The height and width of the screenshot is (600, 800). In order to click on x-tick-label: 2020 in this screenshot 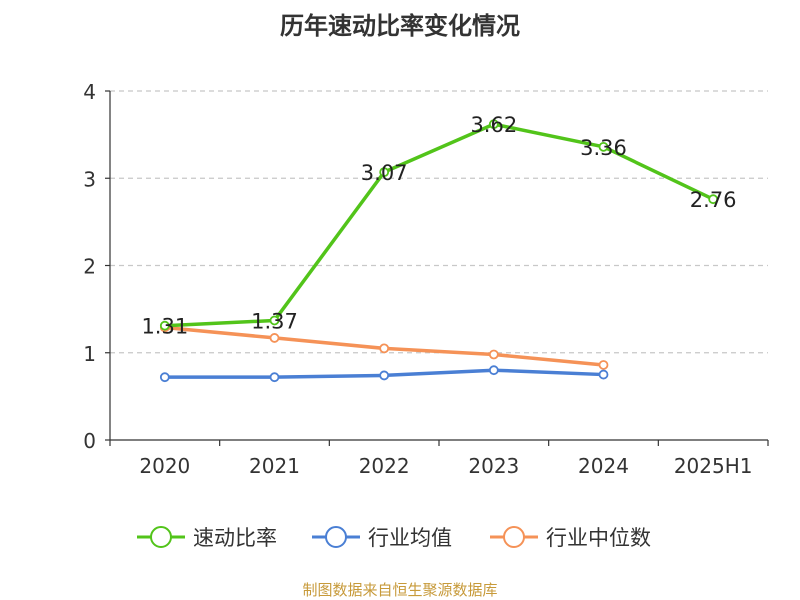, I will do `click(164, 466)`.